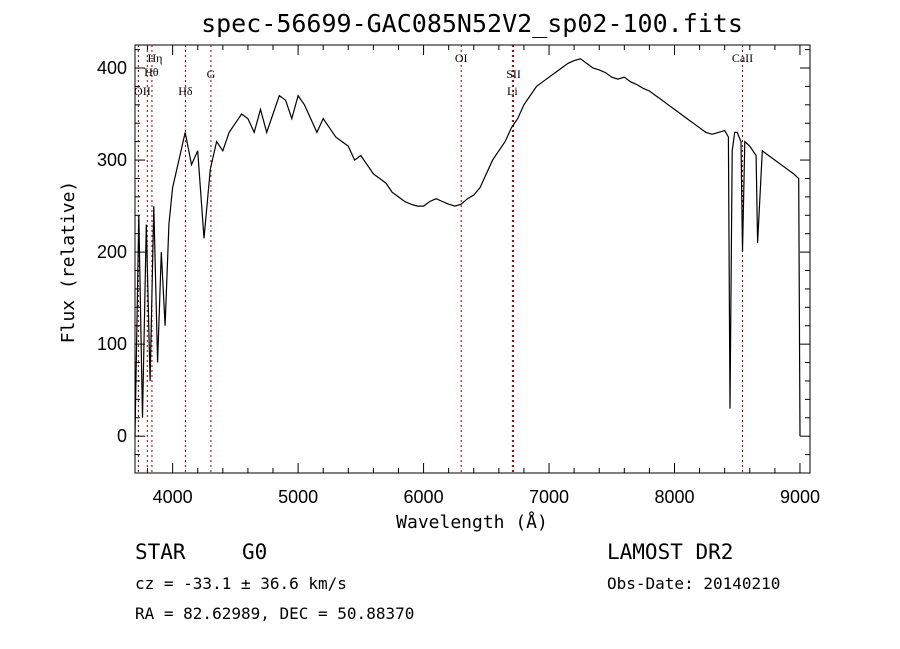 Image resolution: width=900 pixels, height=649 pixels. What do you see at coordinates (549, 497) in the screenshot?
I see `x-tick-label: 7000` at bounding box center [549, 497].